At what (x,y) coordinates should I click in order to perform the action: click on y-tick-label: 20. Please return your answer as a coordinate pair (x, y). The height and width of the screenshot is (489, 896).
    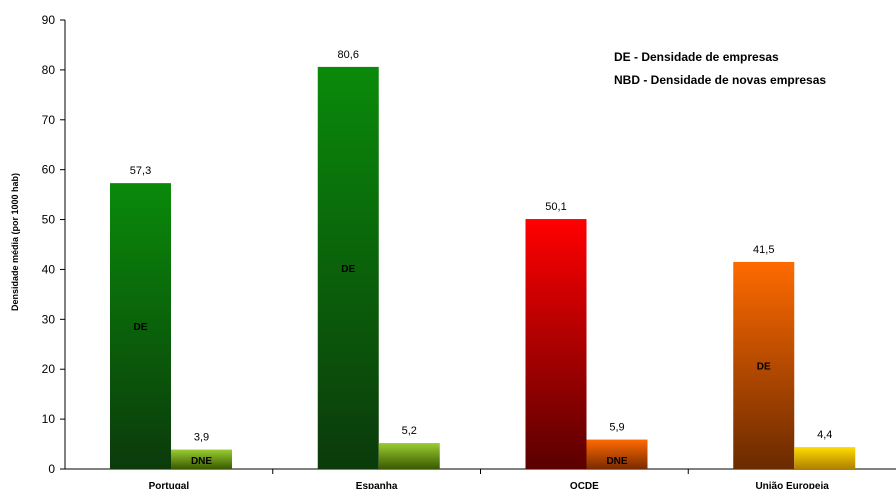
    Looking at the image, I should click on (49, 369).